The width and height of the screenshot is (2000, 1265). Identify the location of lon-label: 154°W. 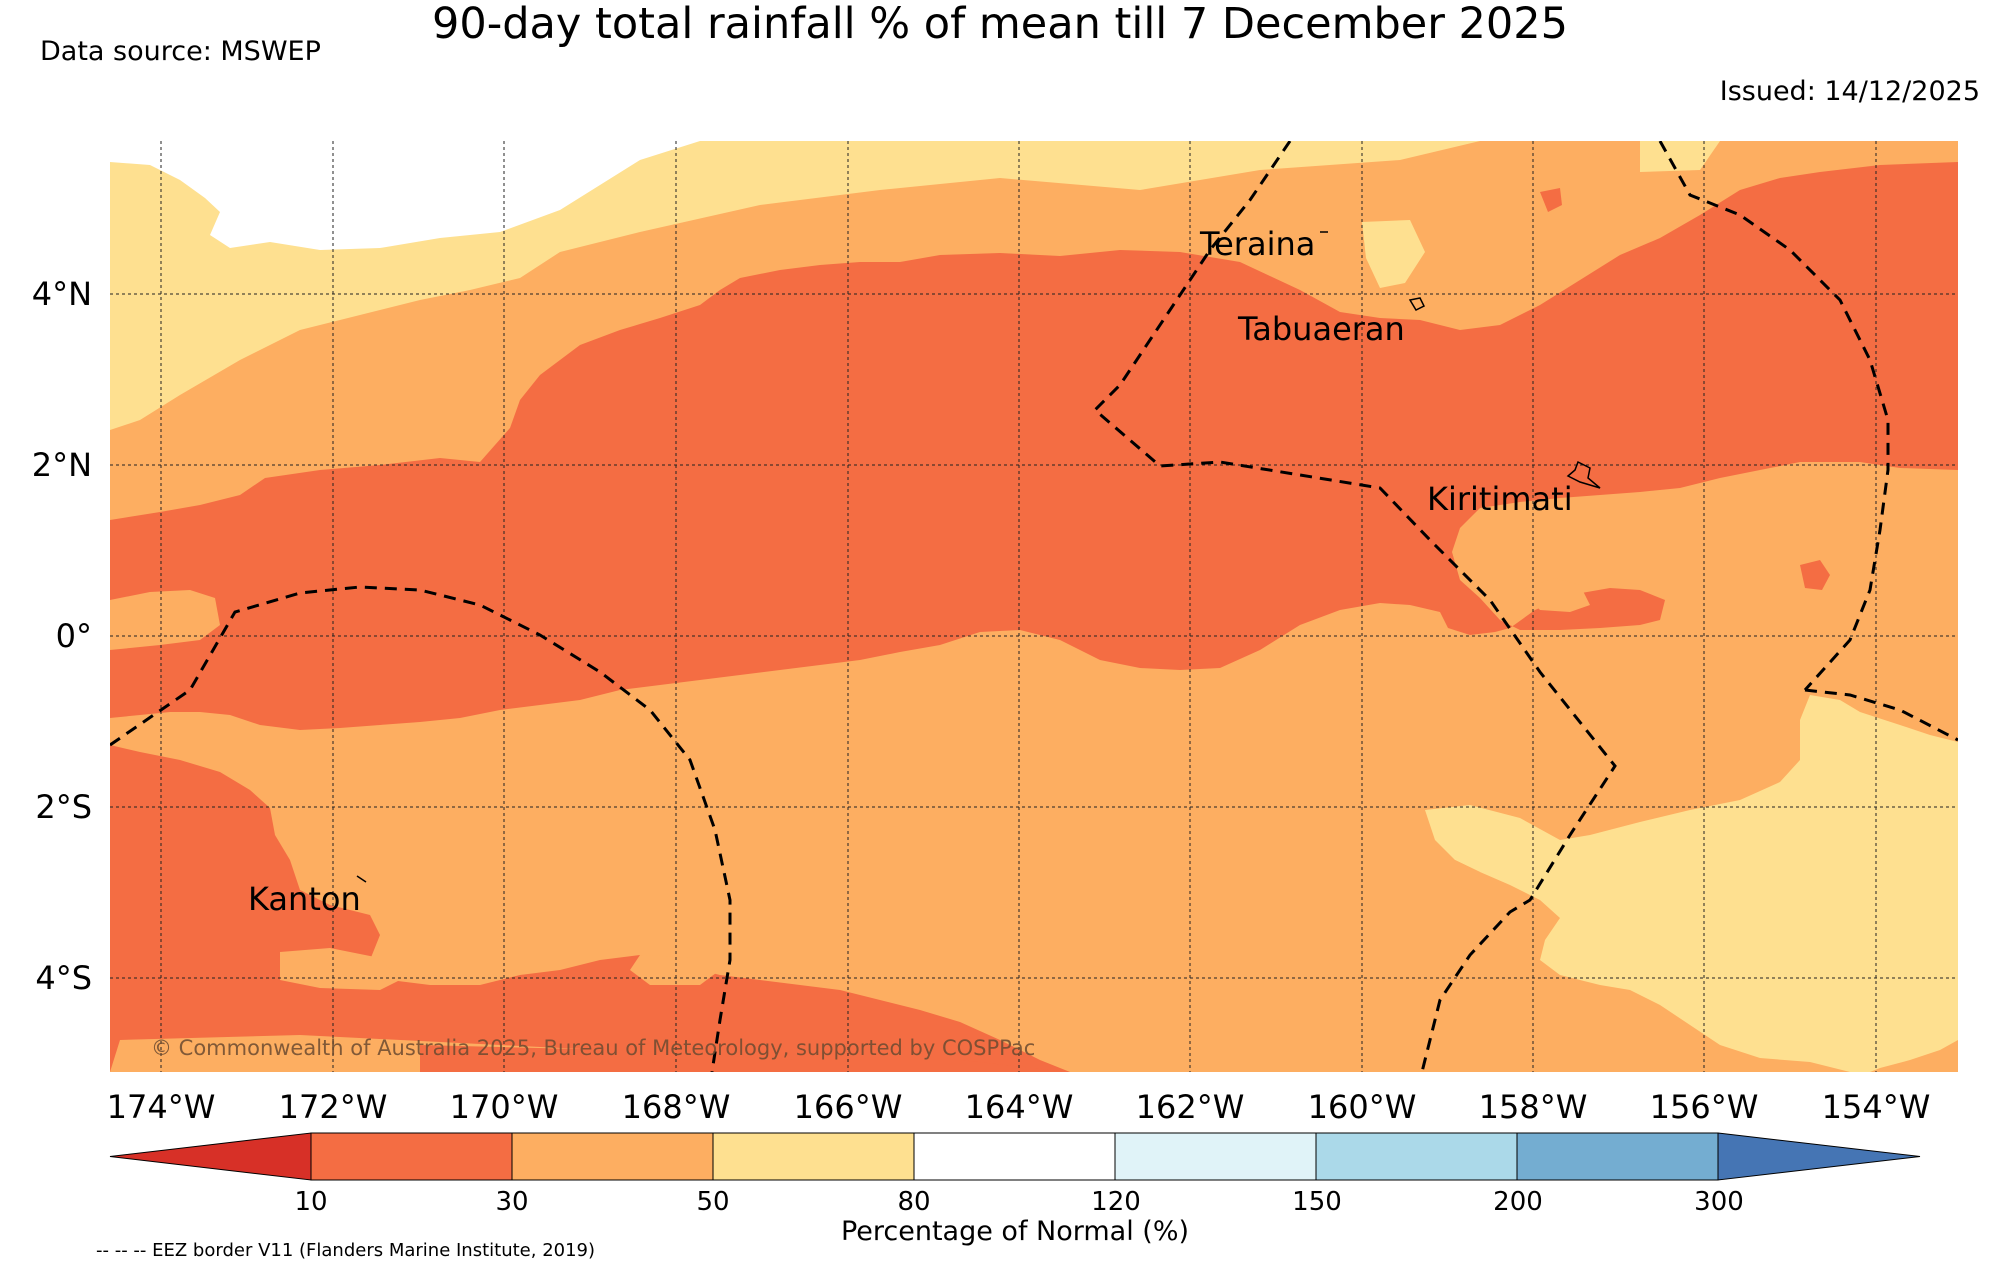
(1876, 1107).